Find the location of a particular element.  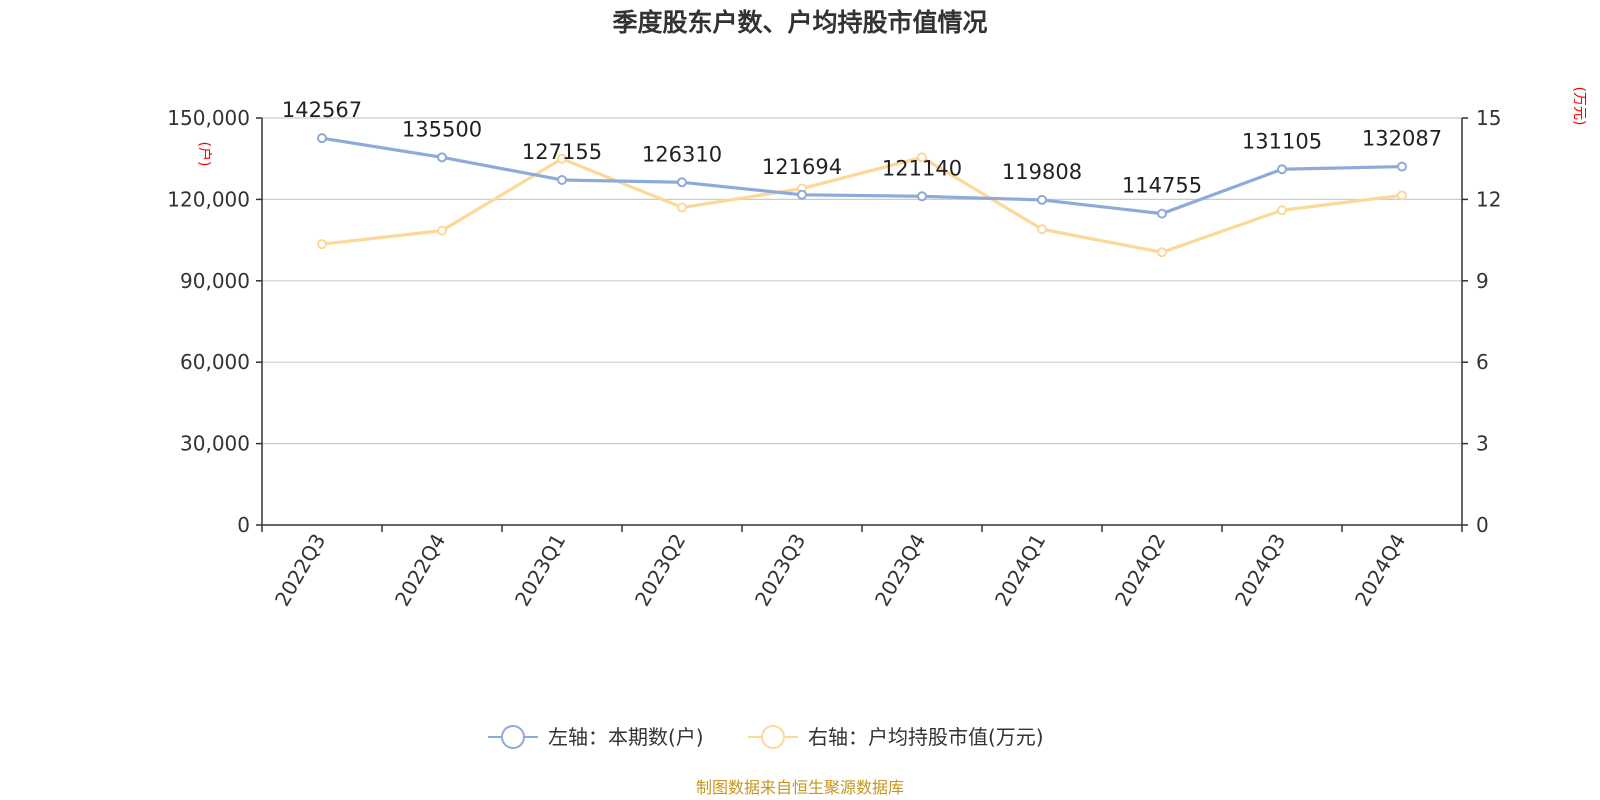

right-tick-label: 6 is located at coordinates (1482, 362).